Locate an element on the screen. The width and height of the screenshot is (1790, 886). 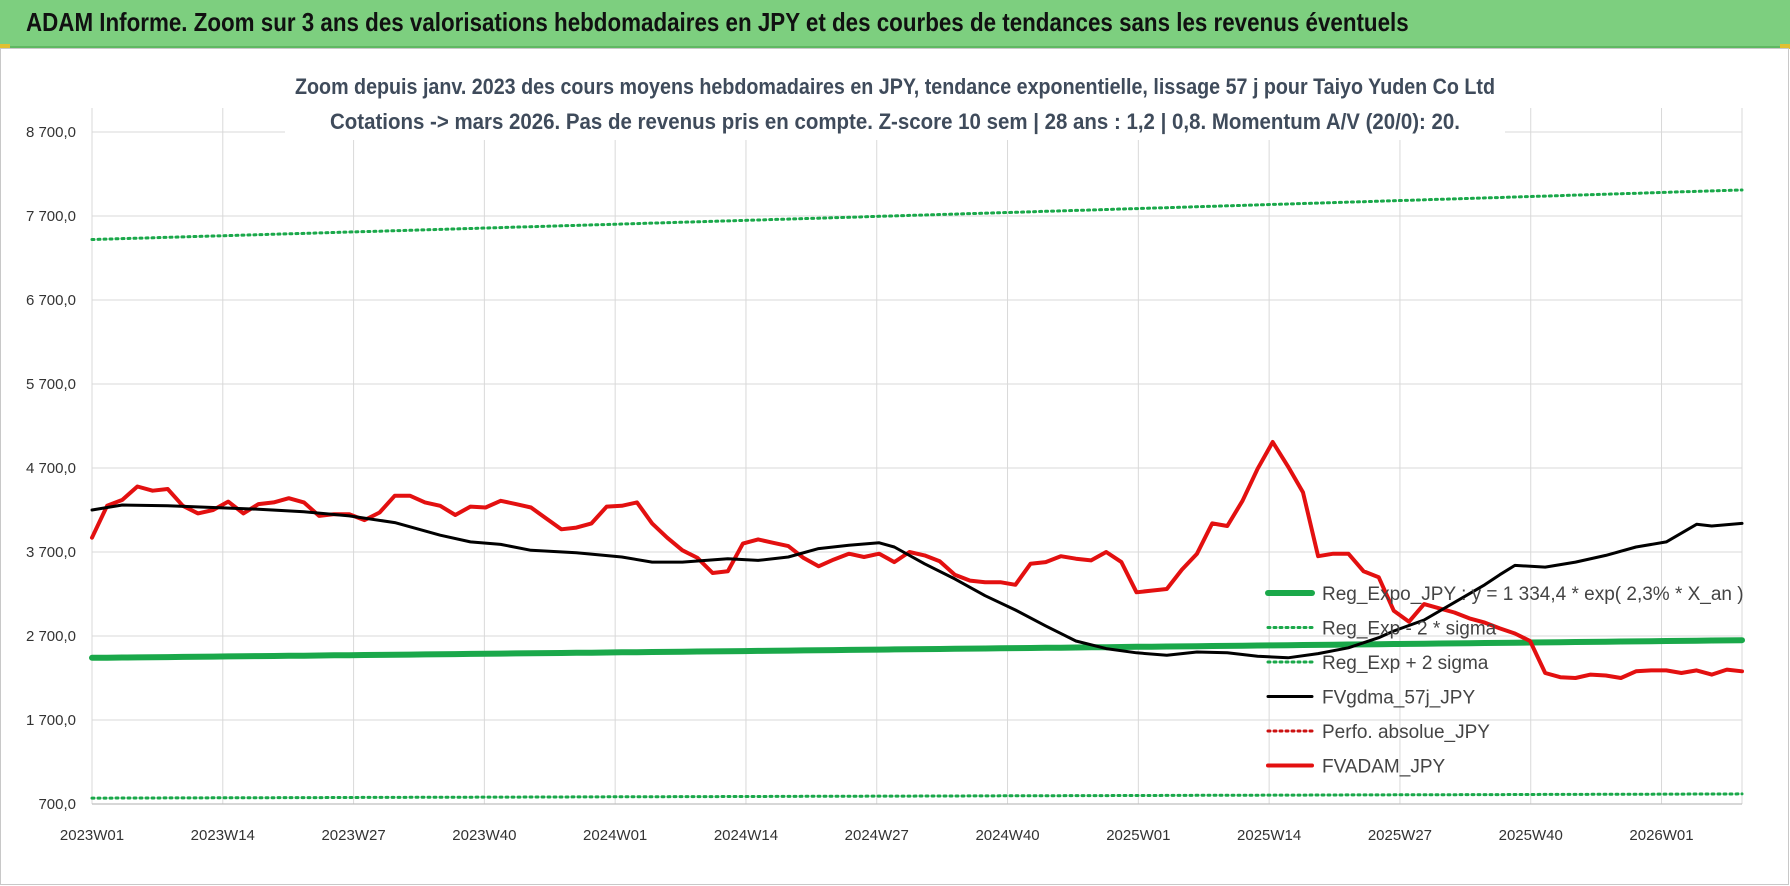
series-upper-sigma-line is located at coordinates (917, 214).